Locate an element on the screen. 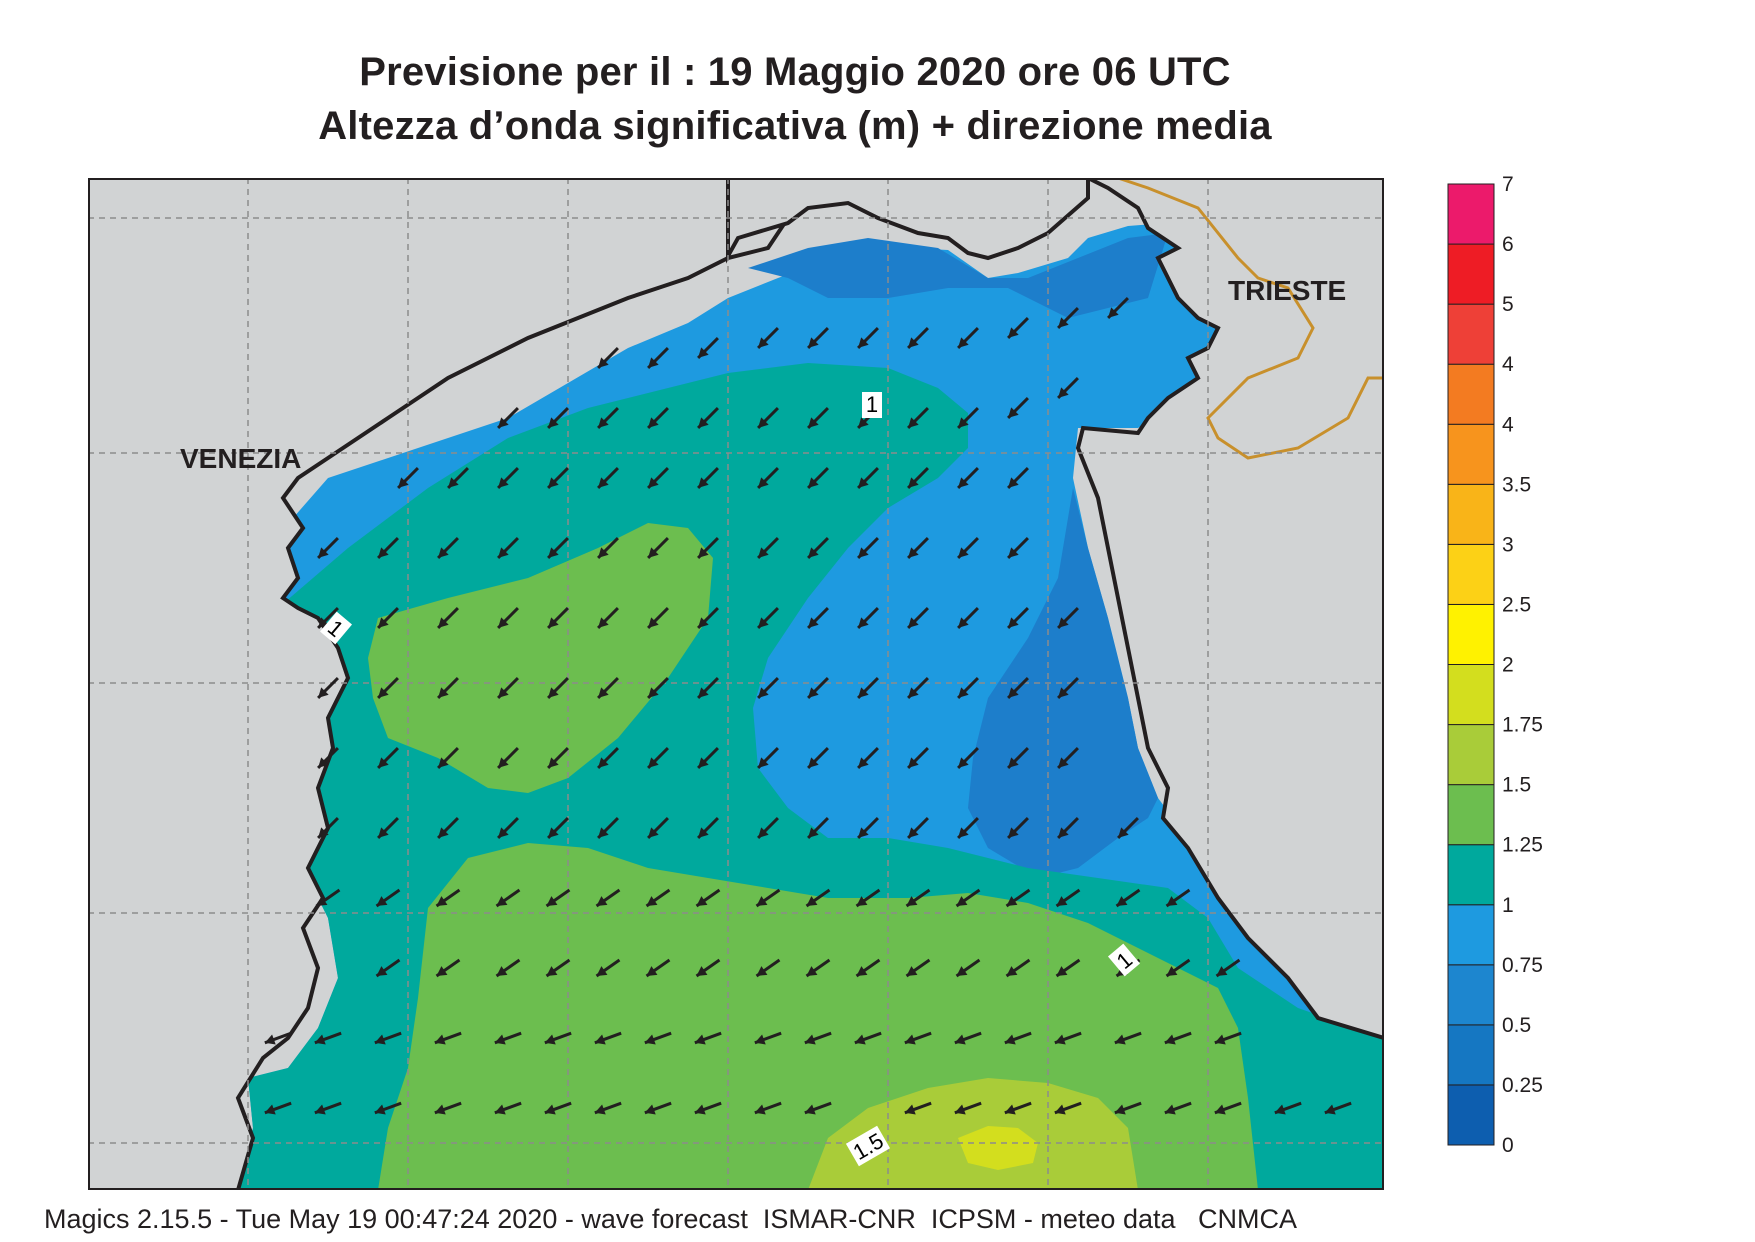 The height and width of the screenshot is (1242, 1755). sea-field-125-15-central is located at coordinates (540, 658).